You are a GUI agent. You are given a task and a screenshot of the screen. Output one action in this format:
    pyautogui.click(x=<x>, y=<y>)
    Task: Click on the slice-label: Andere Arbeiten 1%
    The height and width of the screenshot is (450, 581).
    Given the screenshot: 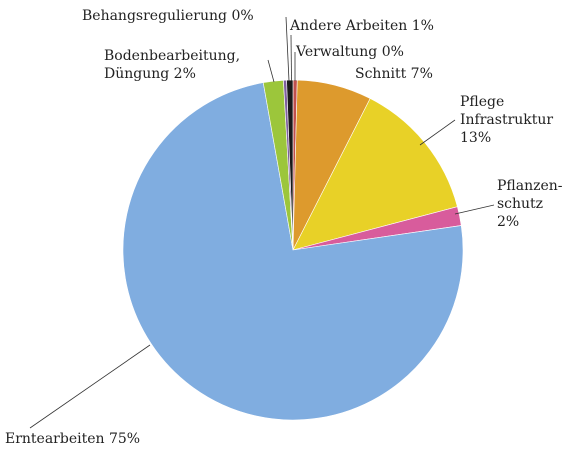 What is the action you would take?
    pyautogui.click(x=362, y=26)
    